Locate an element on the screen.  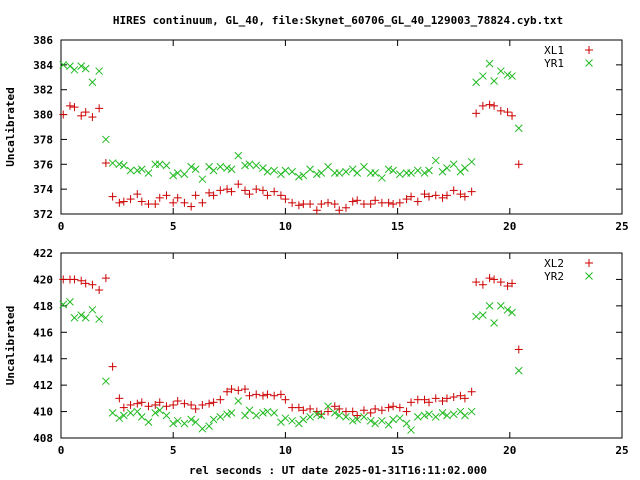
legend-label: XL2 is located at coordinates (554, 263).